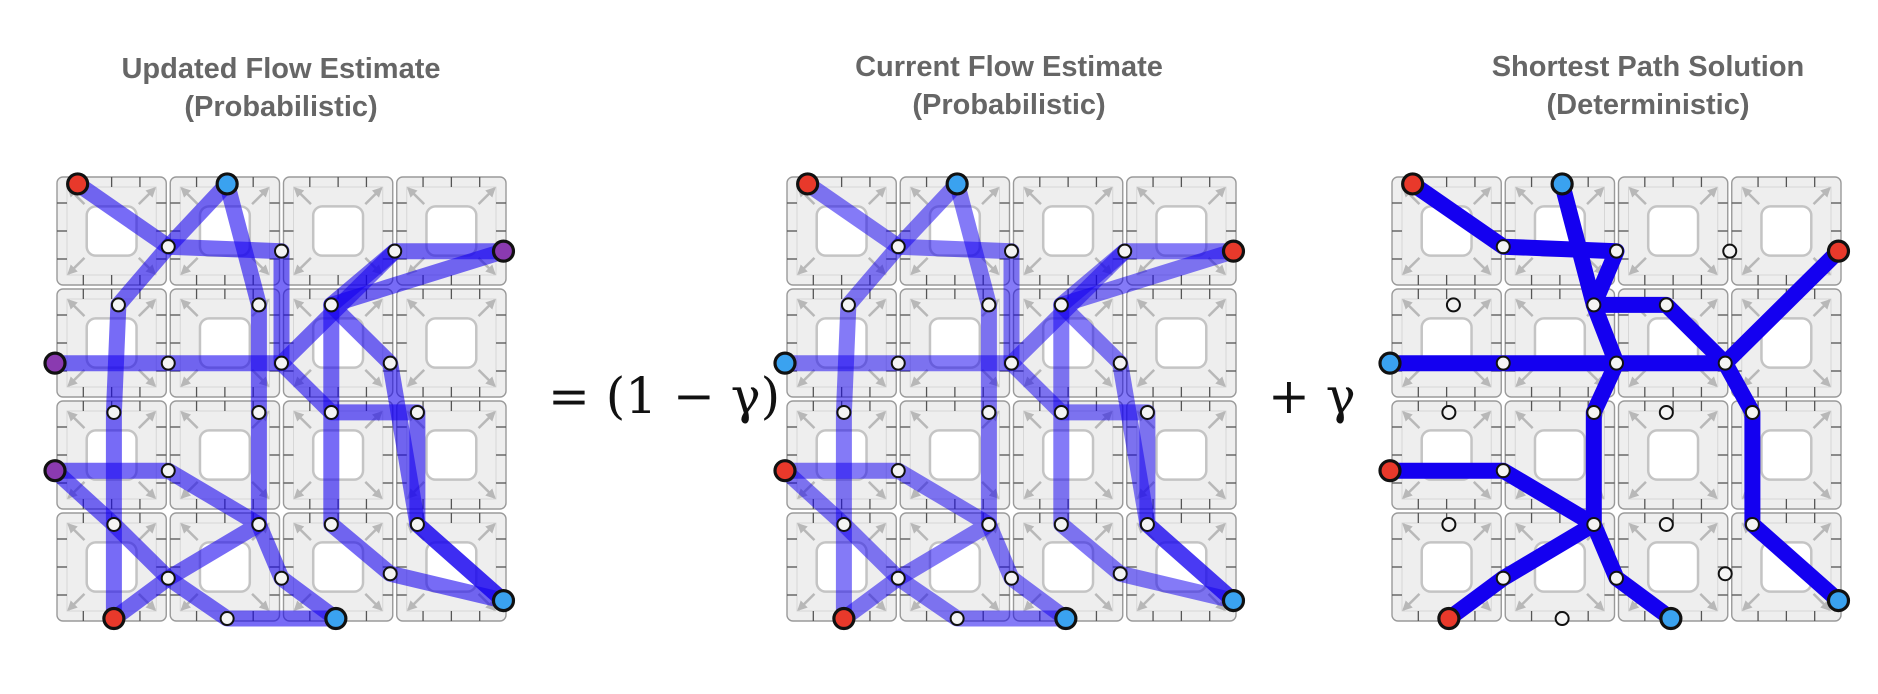  Describe the element at coordinates (281, 69) in the screenshot. I see `title-line-1: Updated Flow Estimate` at that location.